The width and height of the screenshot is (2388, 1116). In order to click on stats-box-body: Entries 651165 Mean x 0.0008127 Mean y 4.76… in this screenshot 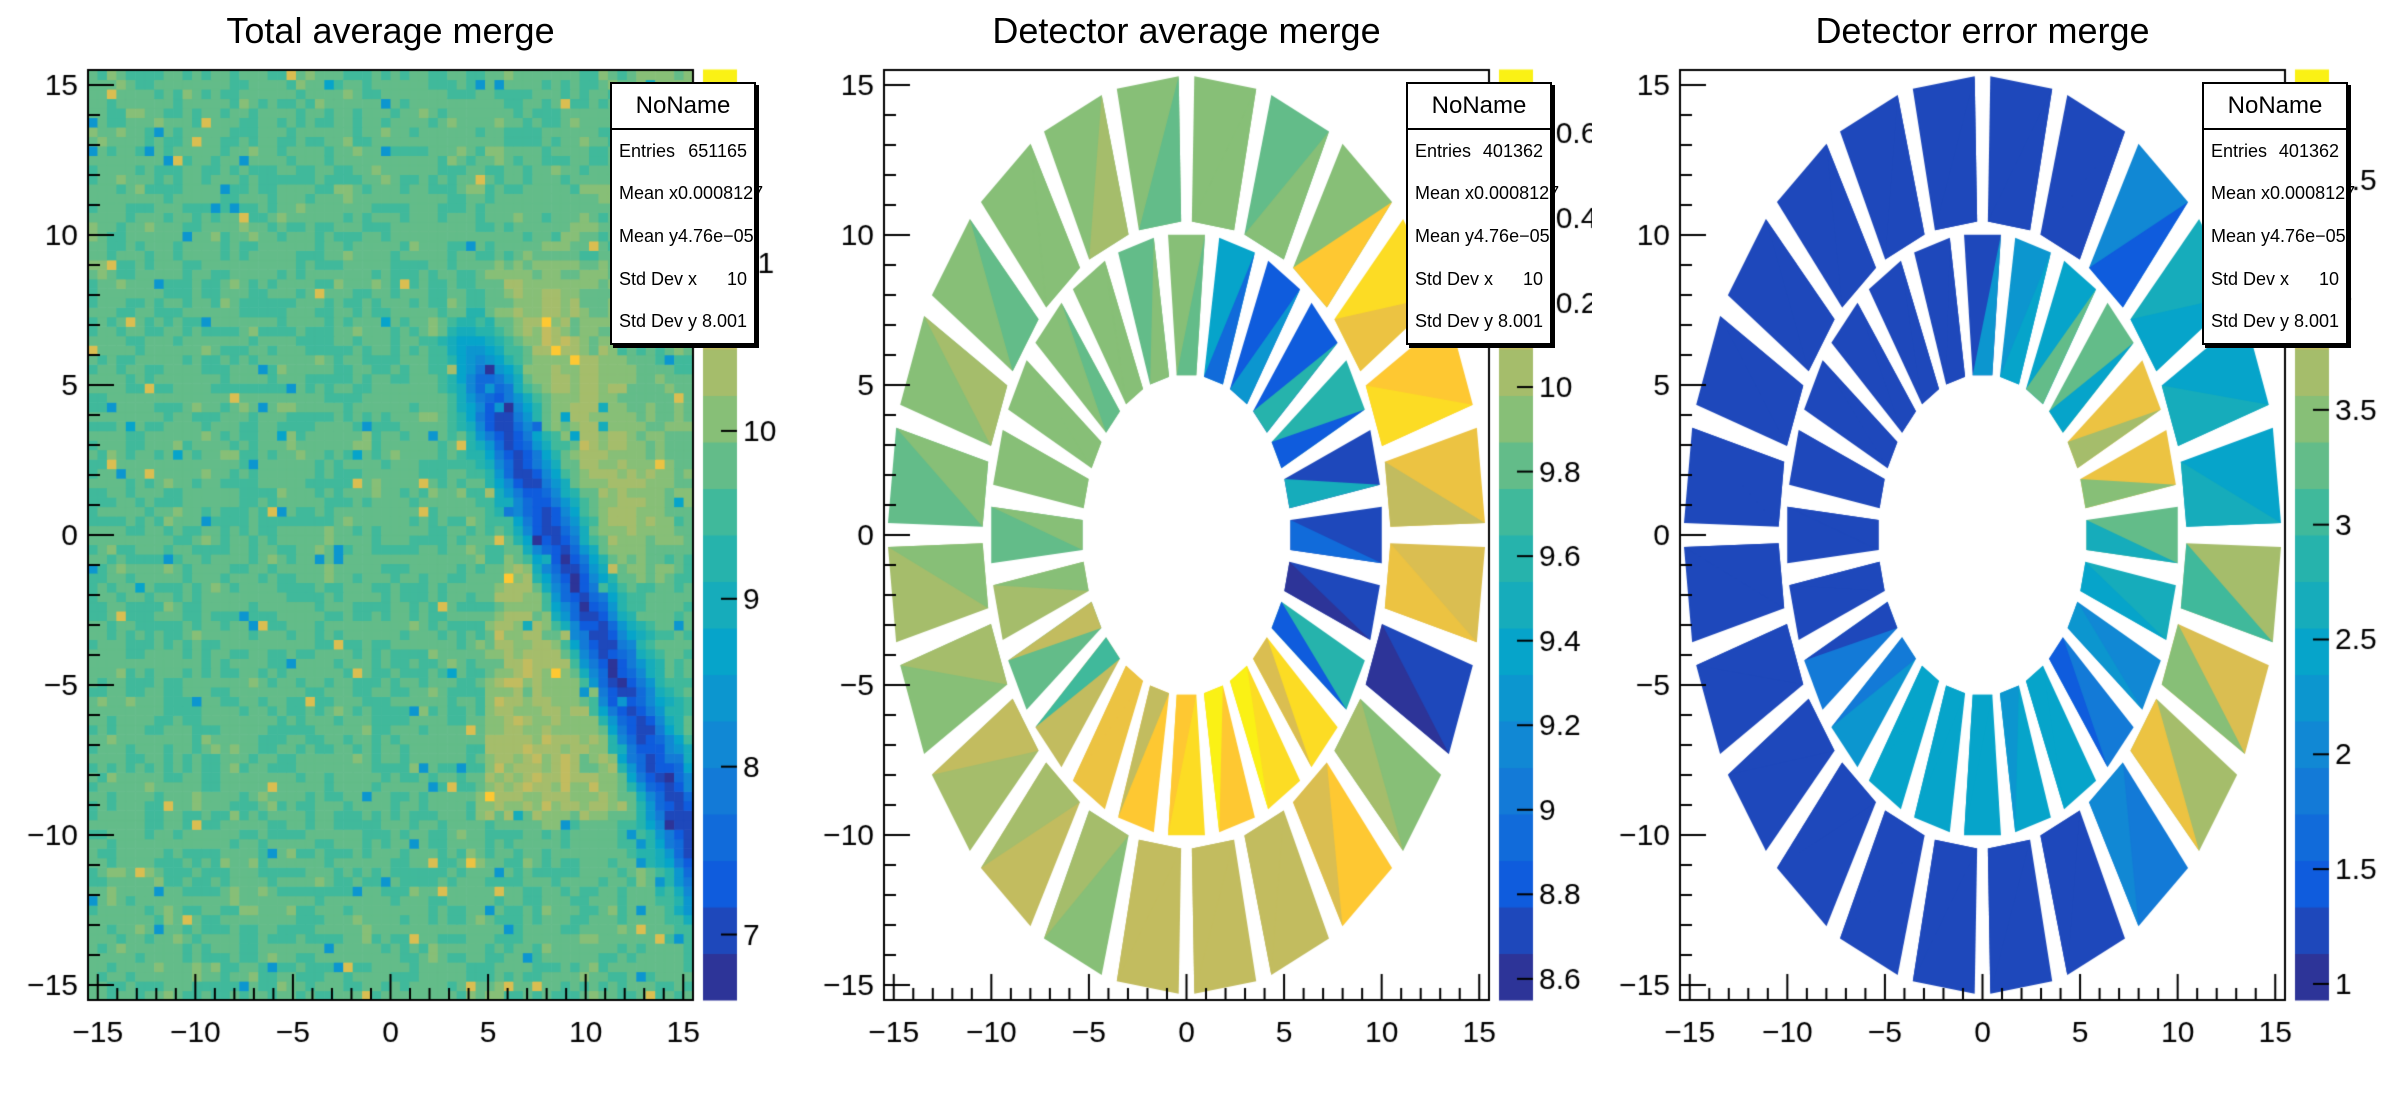, I will do `click(687, 236)`.